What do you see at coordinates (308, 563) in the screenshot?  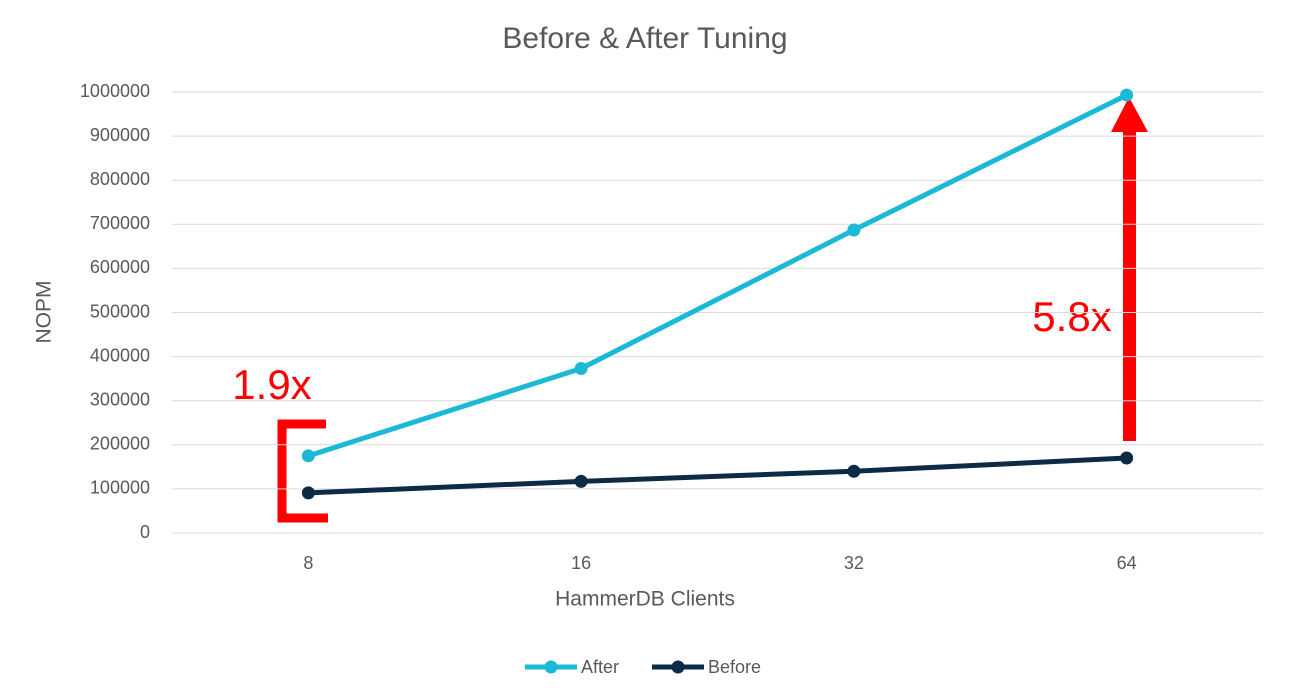 I see `x-tick-label: 8` at bounding box center [308, 563].